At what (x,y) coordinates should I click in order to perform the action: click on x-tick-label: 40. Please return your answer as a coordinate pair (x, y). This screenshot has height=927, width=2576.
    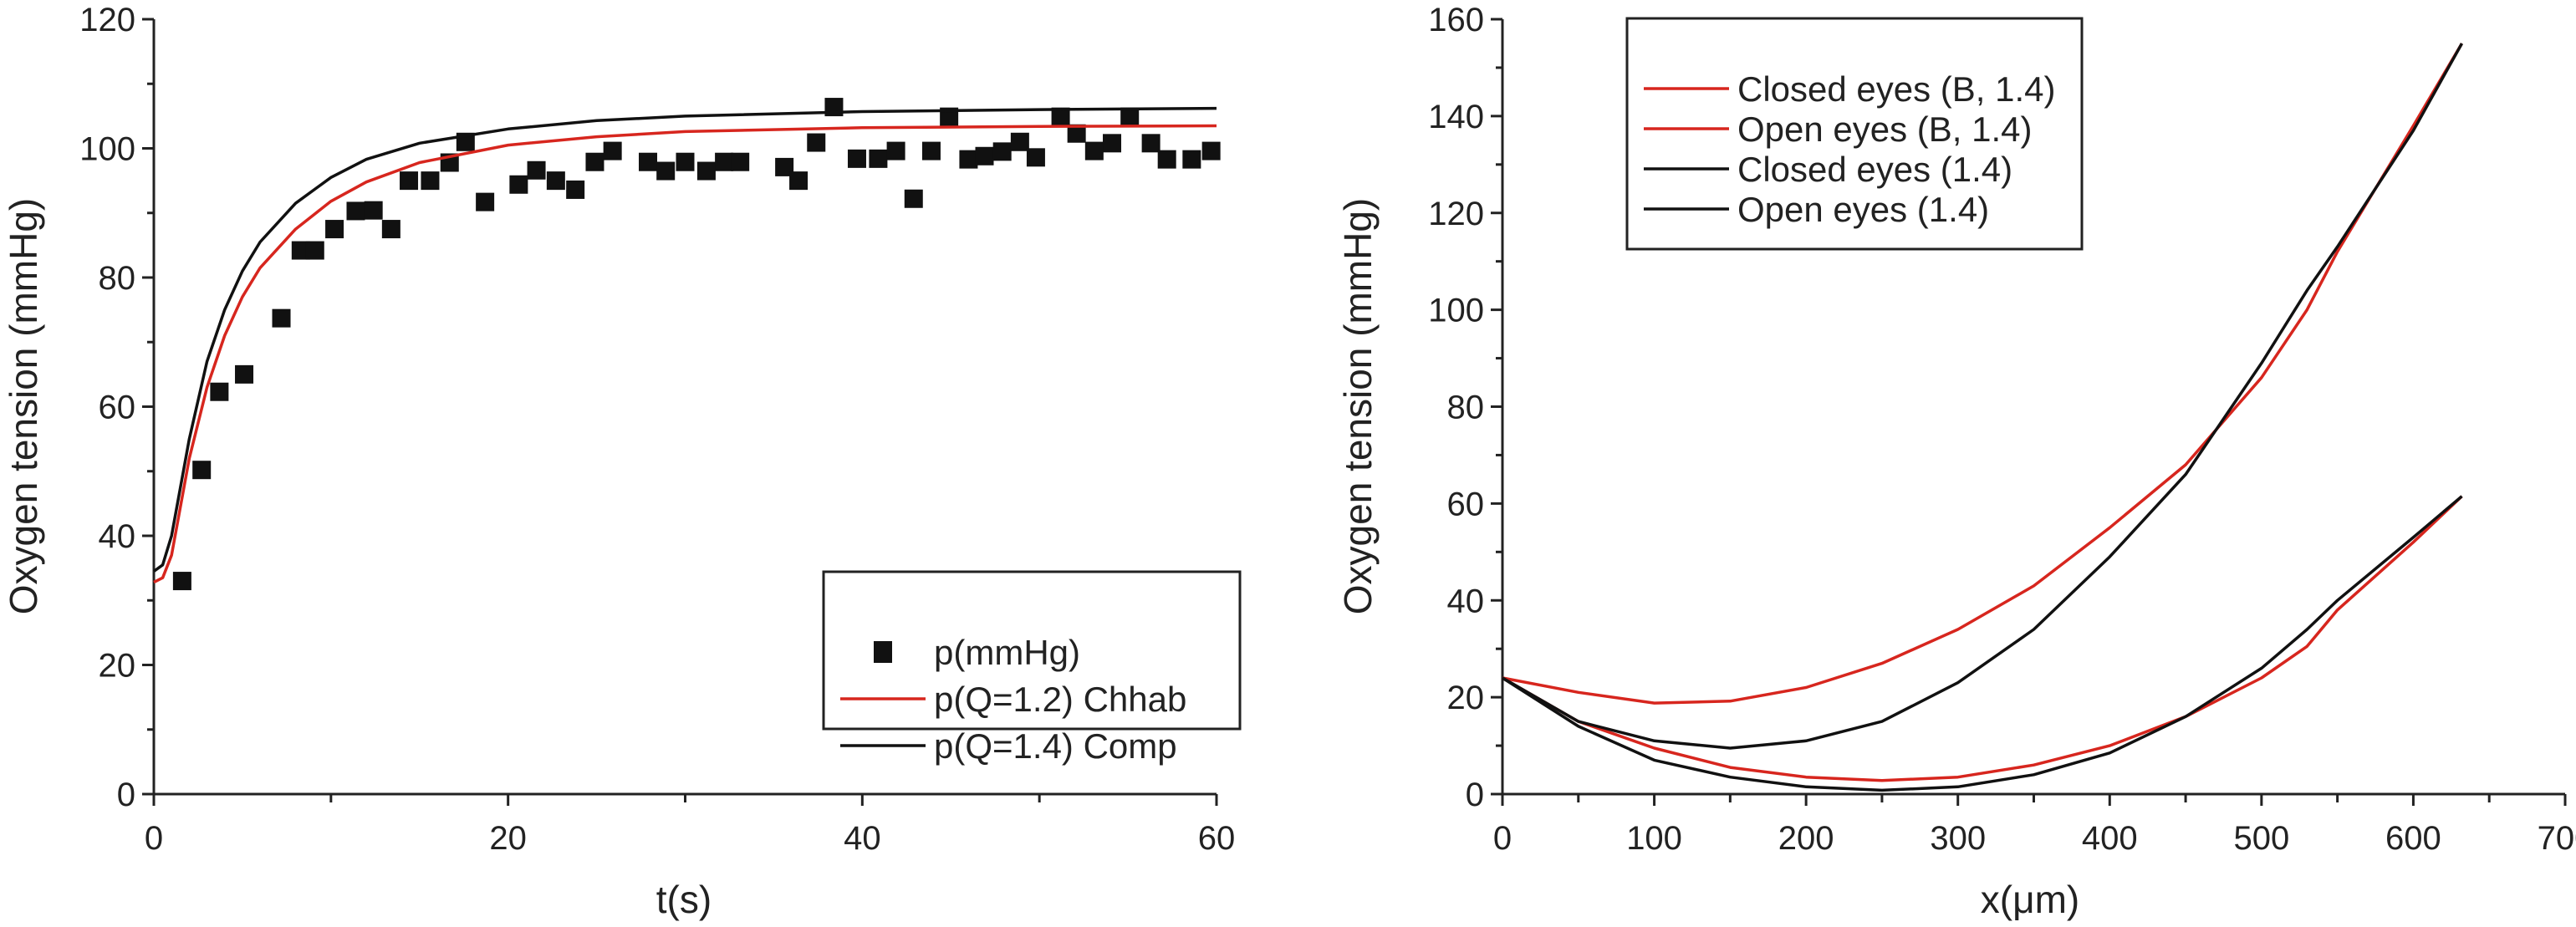
    Looking at the image, I should click on (863, 838).